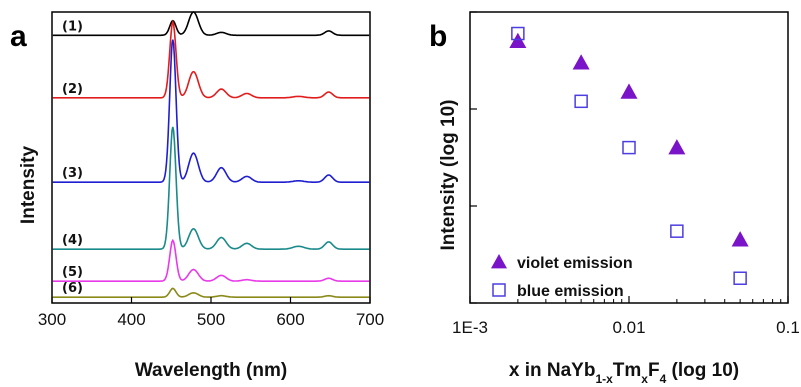  I want to click on panel-b-x-axis-label-part: F, so click(654, 370).